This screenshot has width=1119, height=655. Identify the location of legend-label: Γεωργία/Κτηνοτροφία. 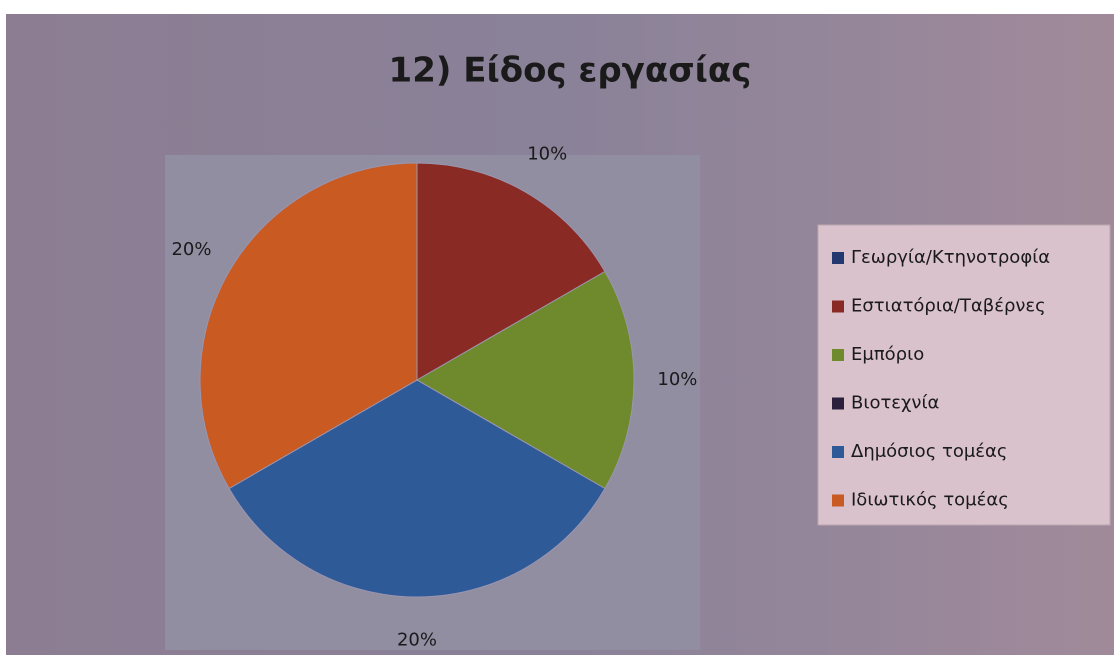
(950, 257).